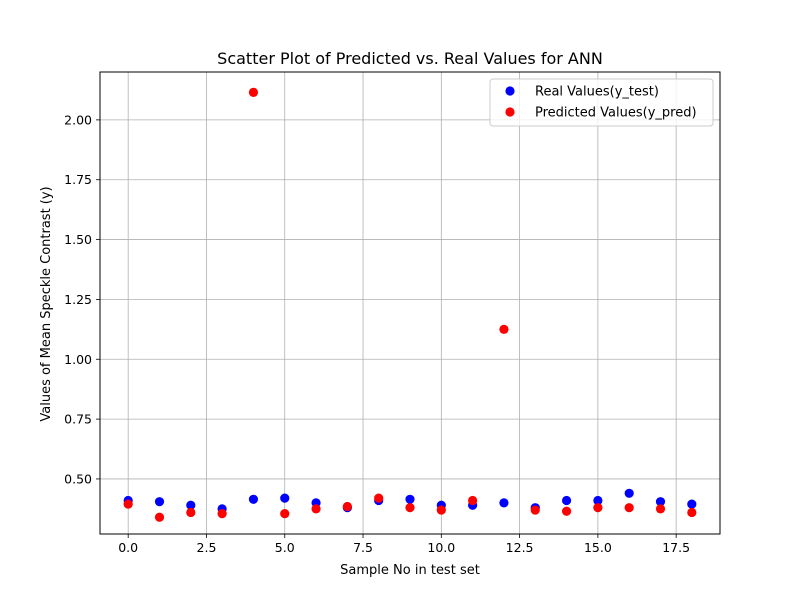  I want to click on legend-marker-real, so click(510, 91).